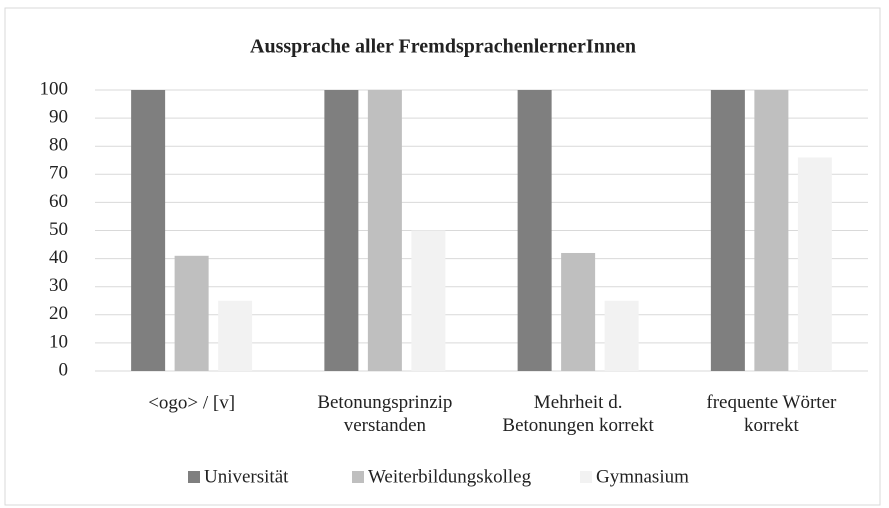 The height and width of the screenshot is (508, 889). Describe the element at coordinates (58, 313) in the screenshot. I see `y-tick-label: 20` at that location.